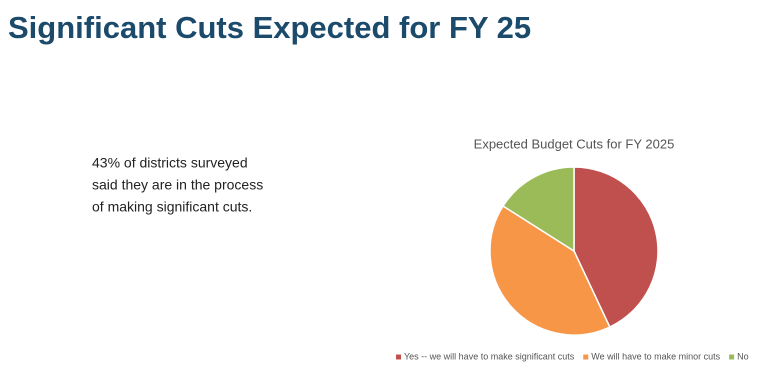 This screenshot has width=770, height=378. I want to click on legend-label: No, so click(743, 356).